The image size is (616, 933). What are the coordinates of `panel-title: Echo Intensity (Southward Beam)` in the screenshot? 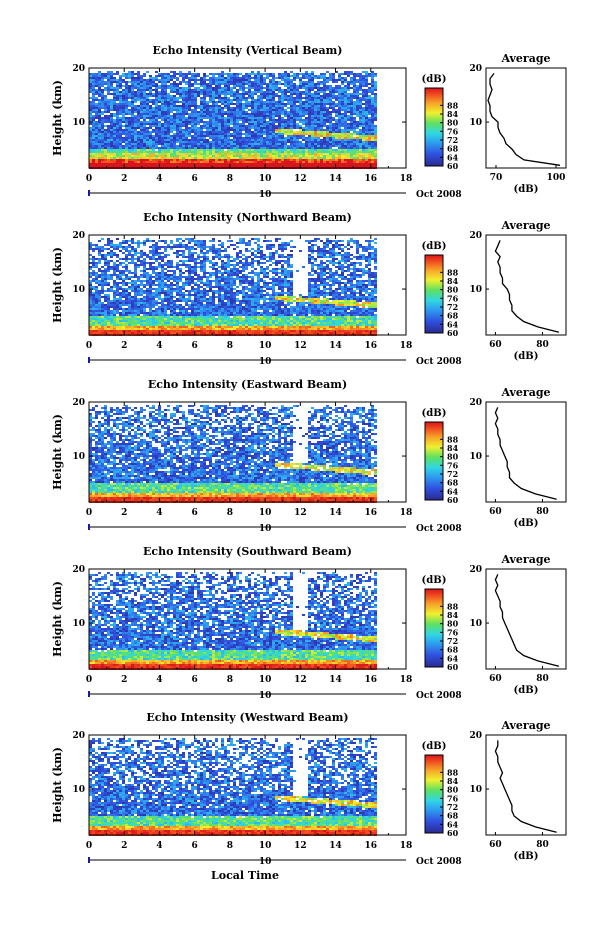 It's located at (247, 551).